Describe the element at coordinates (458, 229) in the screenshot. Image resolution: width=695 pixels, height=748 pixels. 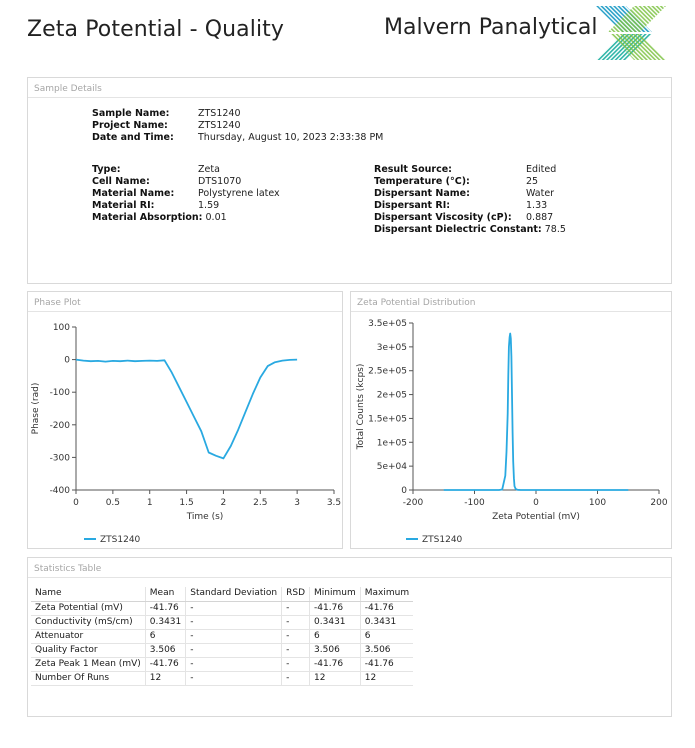
I see `dispersant-dielectric-label: Dispersant Dielectric Constant:` at that location.